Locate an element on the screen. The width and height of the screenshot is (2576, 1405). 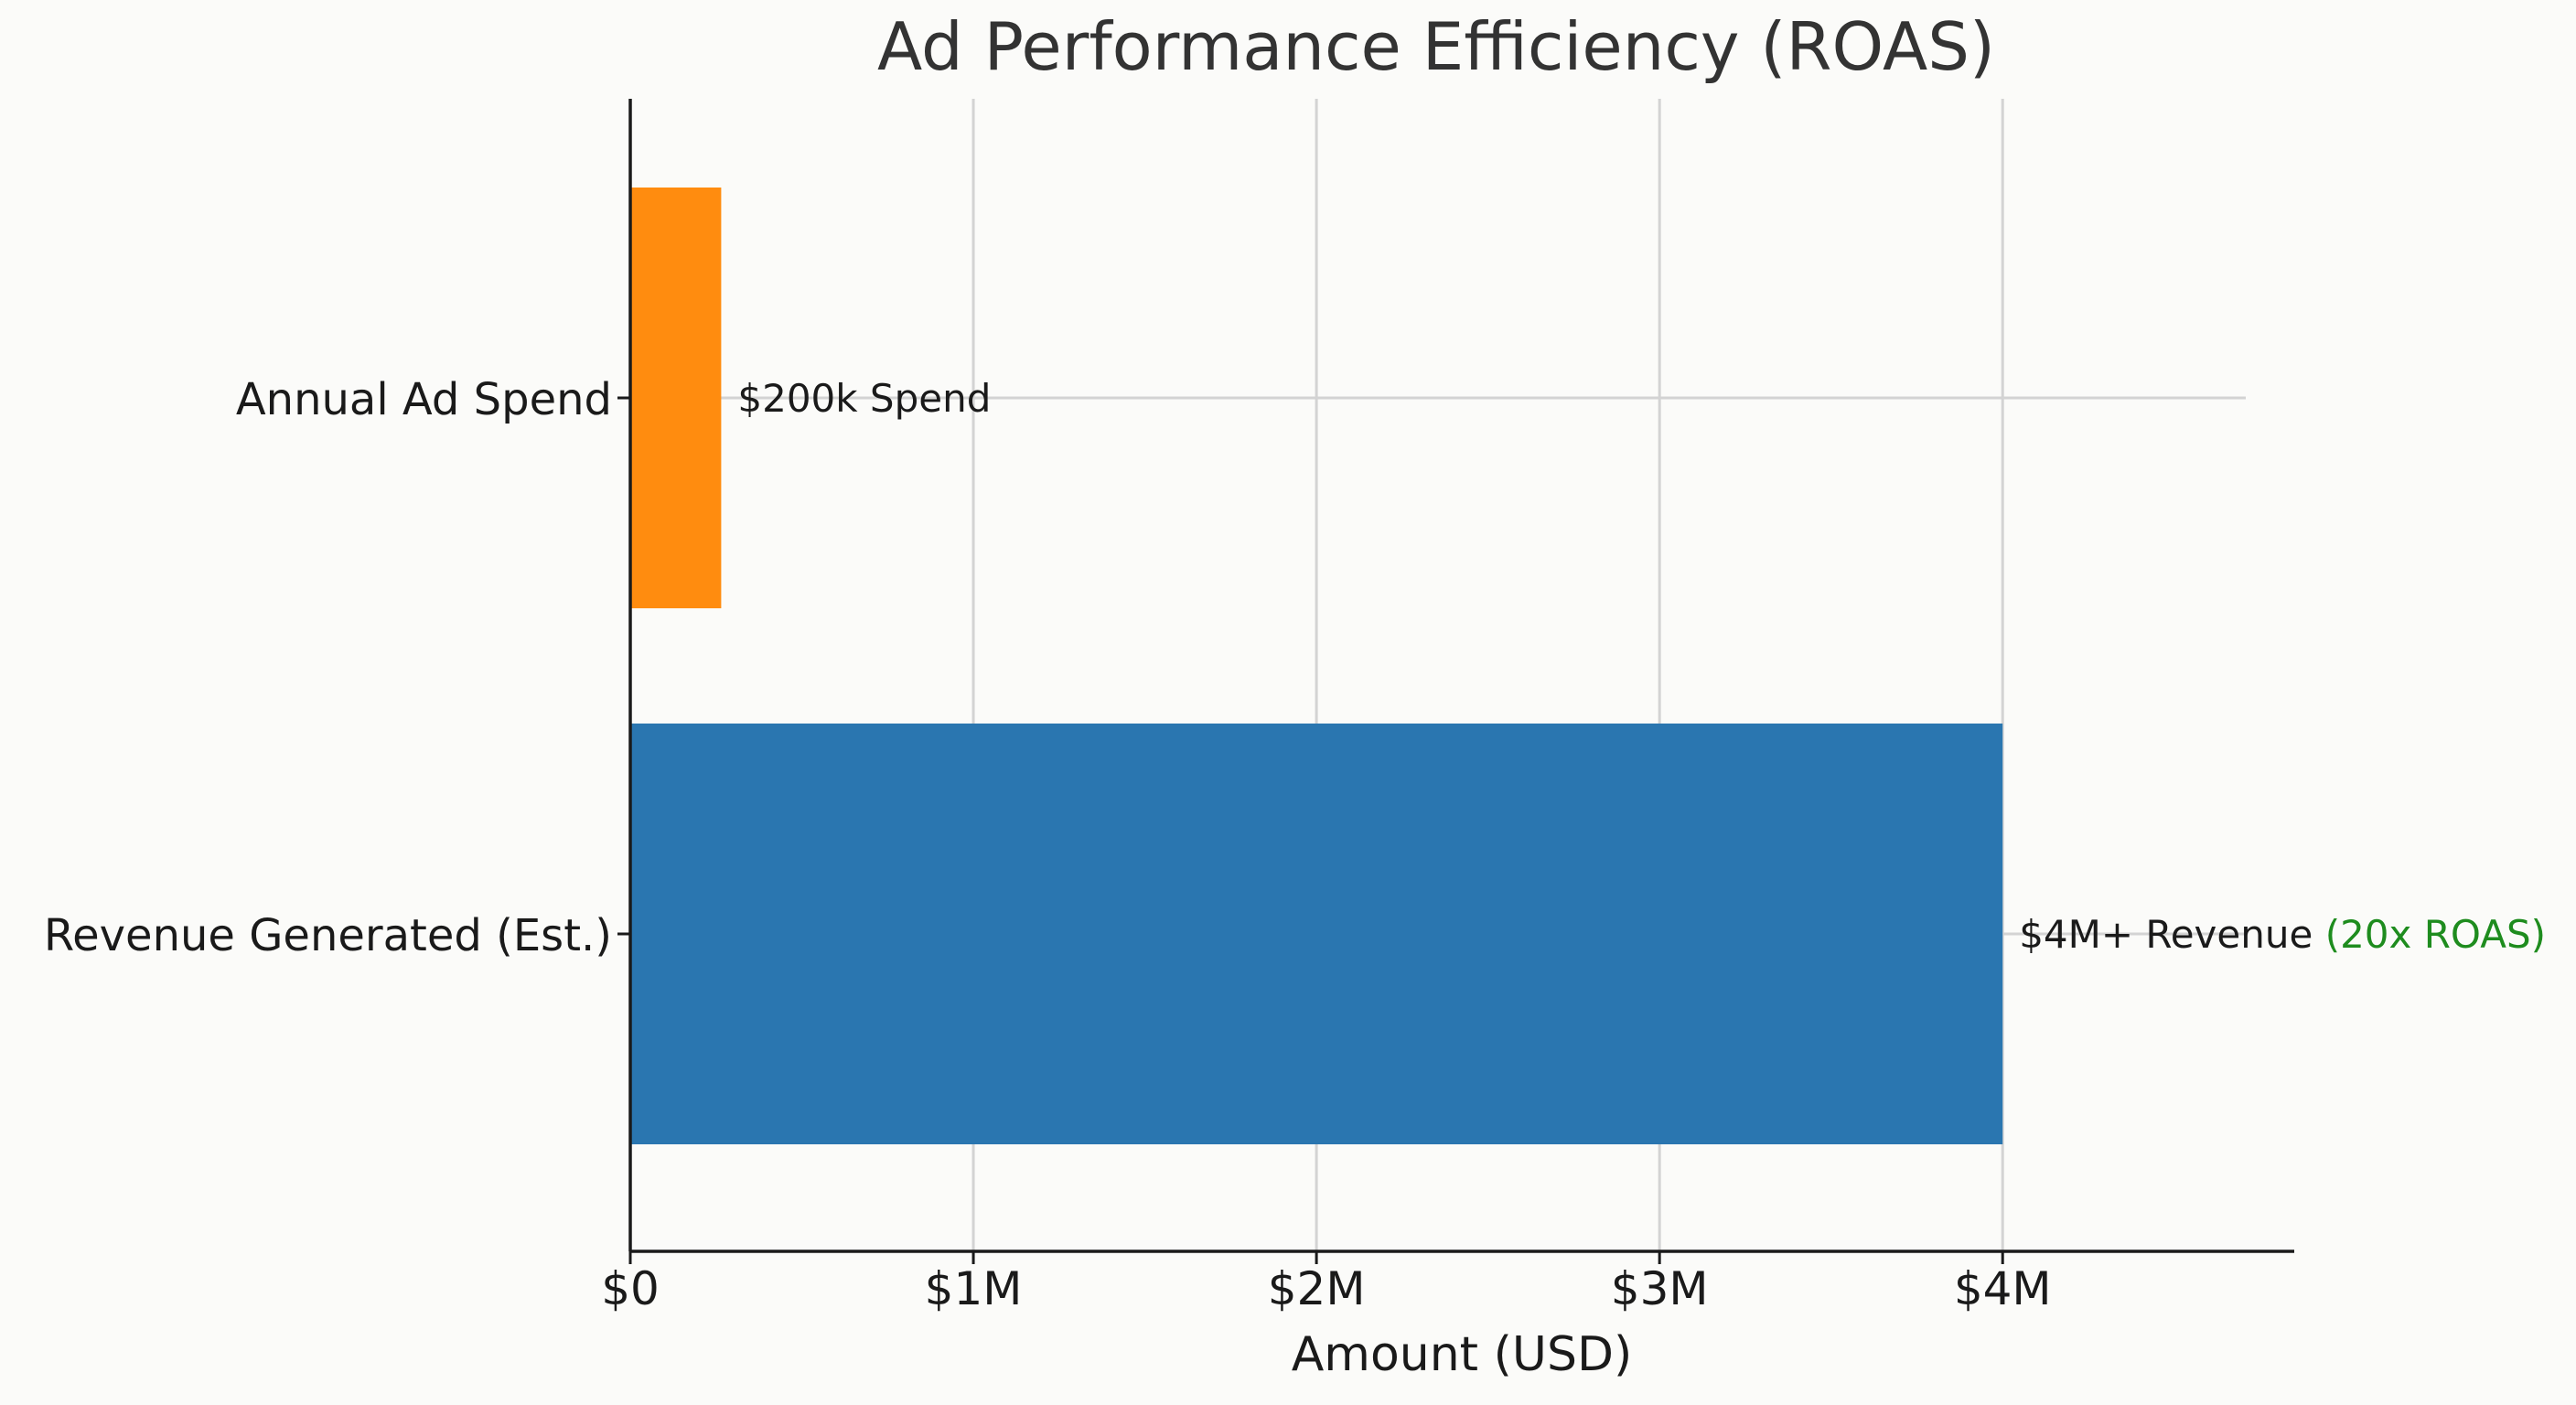
y-categories: Annual Ad Spend Revenue Generated (Est.) is located at coordinates (337, 667).